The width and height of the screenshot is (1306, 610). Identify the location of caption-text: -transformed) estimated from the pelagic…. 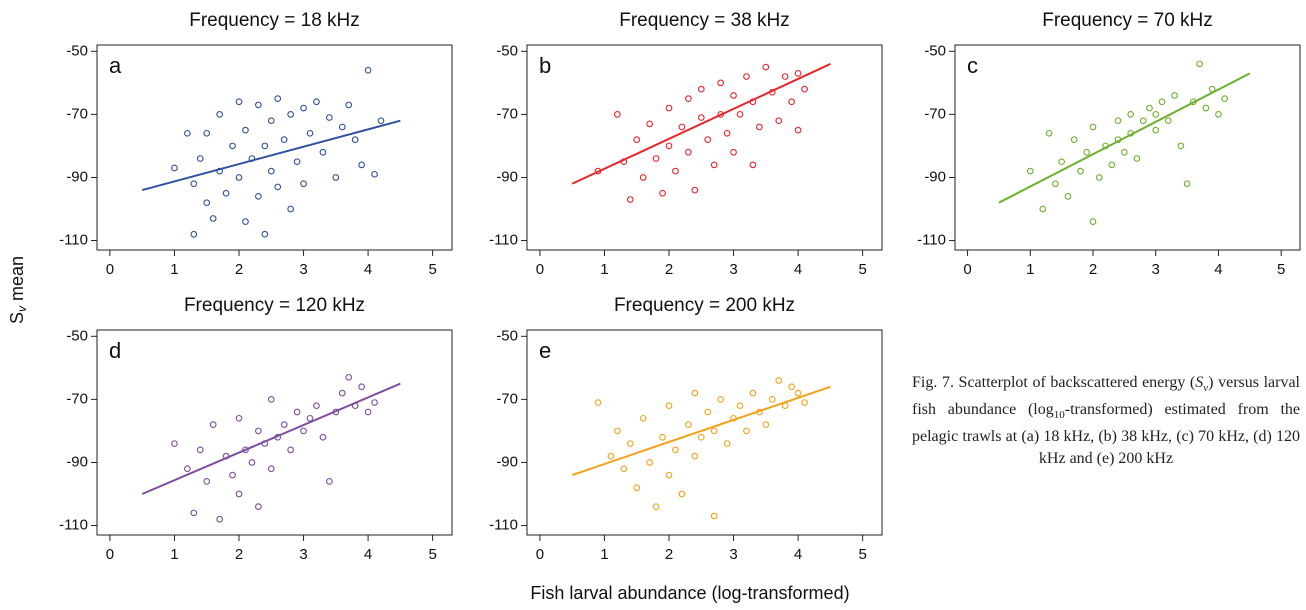
(1106, 434).